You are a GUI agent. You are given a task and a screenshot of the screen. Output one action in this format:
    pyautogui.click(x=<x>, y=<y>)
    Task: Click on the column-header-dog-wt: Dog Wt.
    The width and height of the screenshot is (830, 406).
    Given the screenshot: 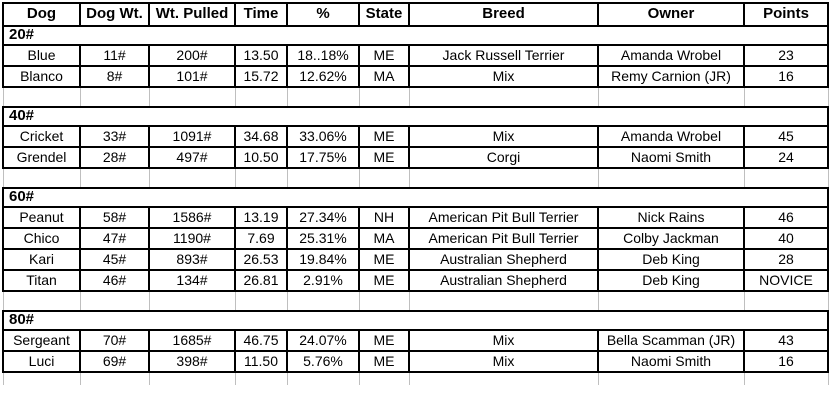 What is the action you would take?
    pyautogui.click(x=114, y=14)
    